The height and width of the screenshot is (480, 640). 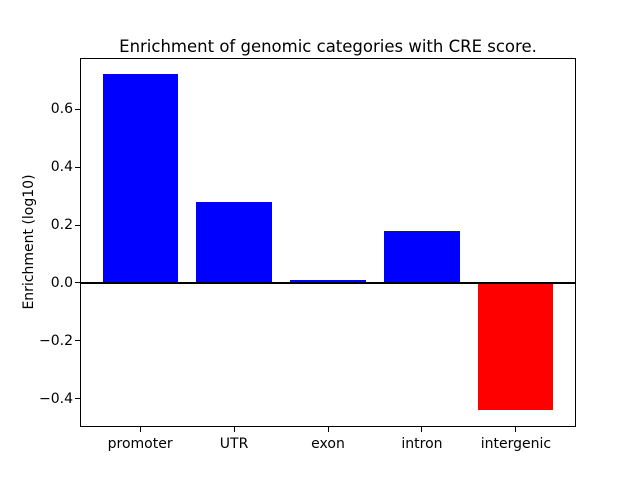 What do you see at coordinates (234, 242) in the screenshot?
I see `bar-UTR` at bounding box center [234, 242].